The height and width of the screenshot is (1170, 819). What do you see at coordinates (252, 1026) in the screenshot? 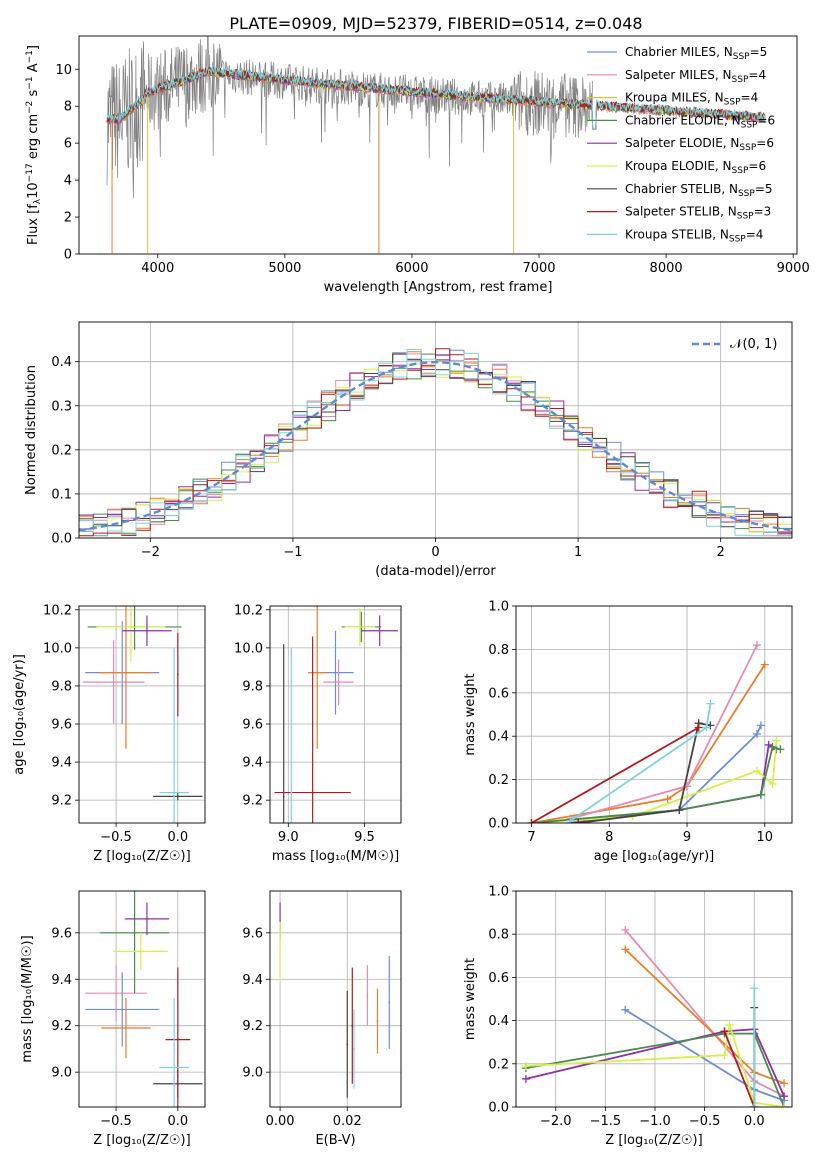
I see `y-tick-label: 9.2` at bounding box center [252, 1026].